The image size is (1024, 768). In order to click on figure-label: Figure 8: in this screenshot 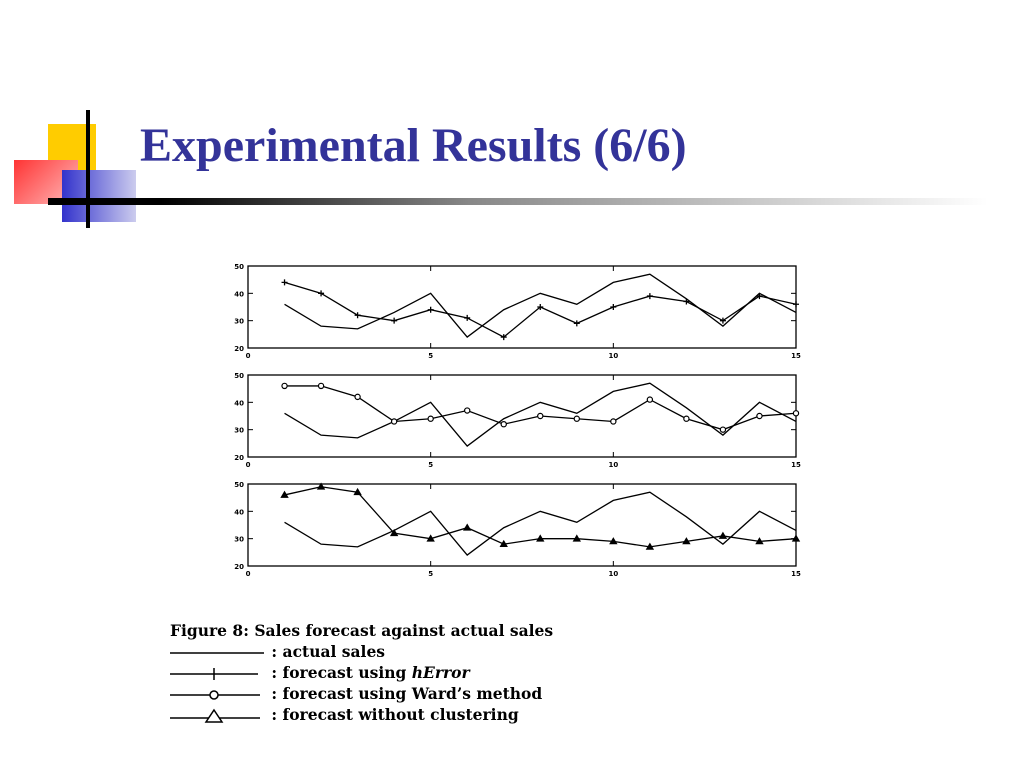, I will do `click(209, 630)`.